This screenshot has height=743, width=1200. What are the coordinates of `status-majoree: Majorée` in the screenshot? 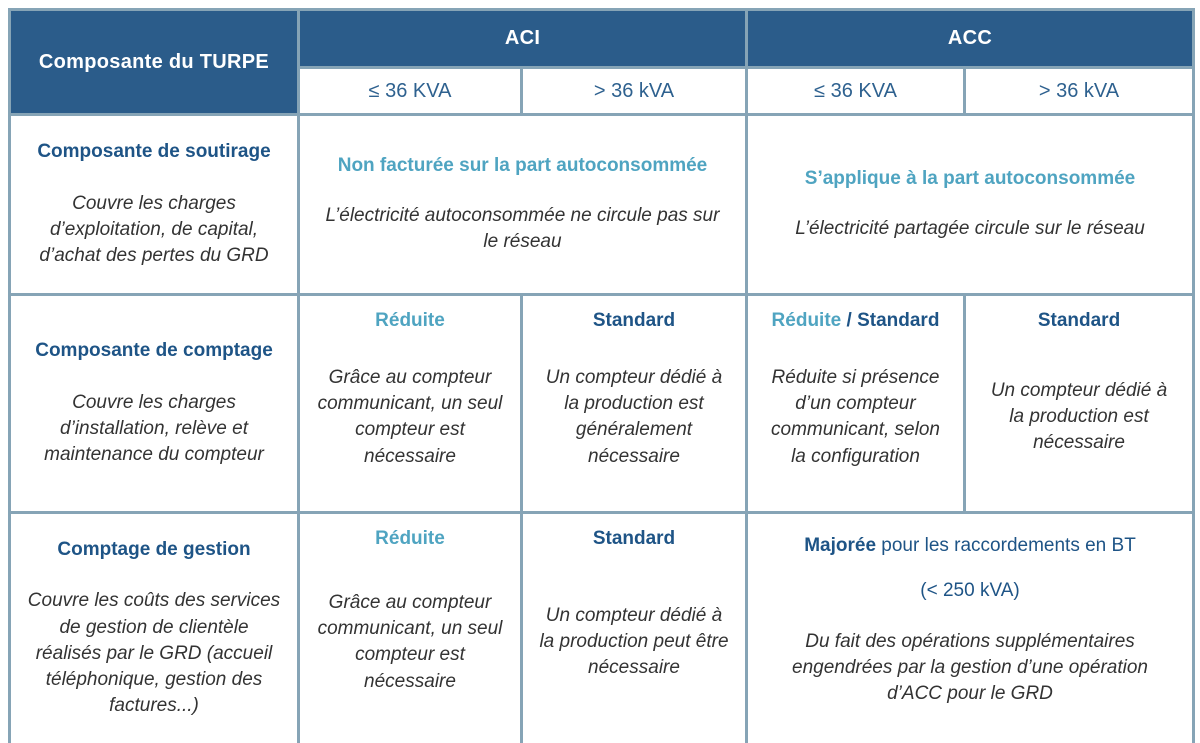 It's located at (840, 545).